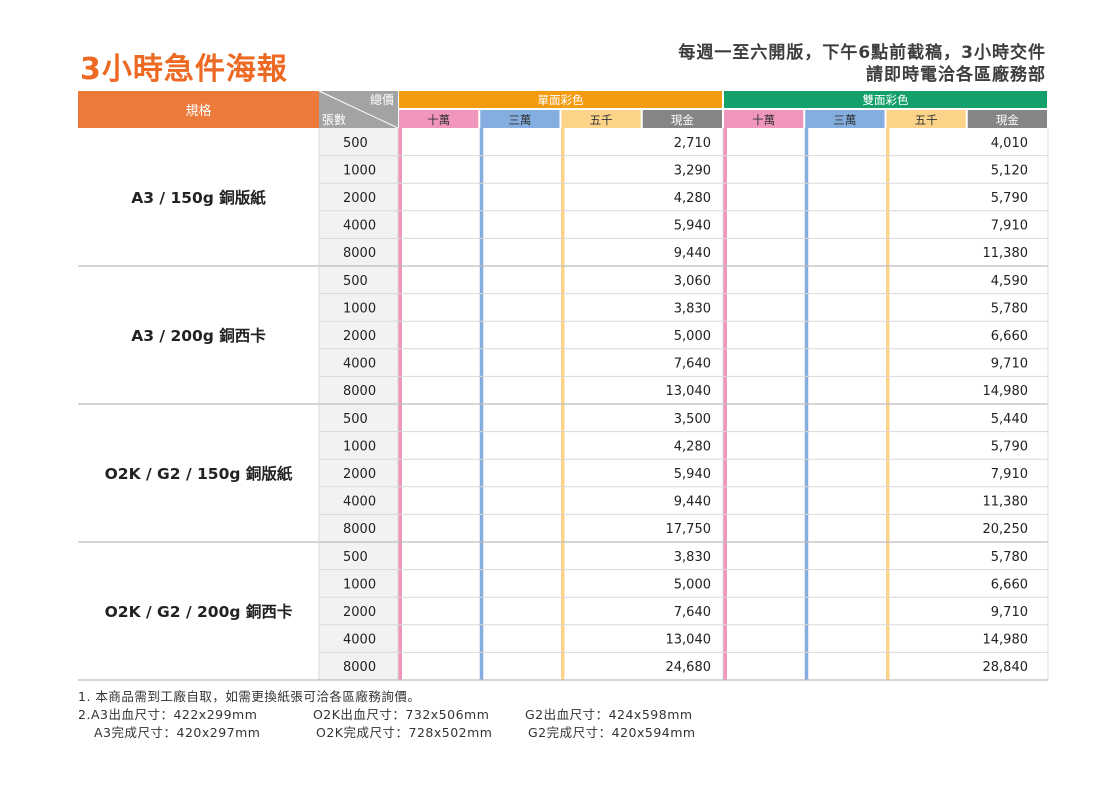 This screenshot has width=1100, height=786. What do you see at coordinates (608, 714) in the screenshot?
I see `g2-bleed-size: G2出血尺寸：424x598mm` at bounding box center [608, 714].